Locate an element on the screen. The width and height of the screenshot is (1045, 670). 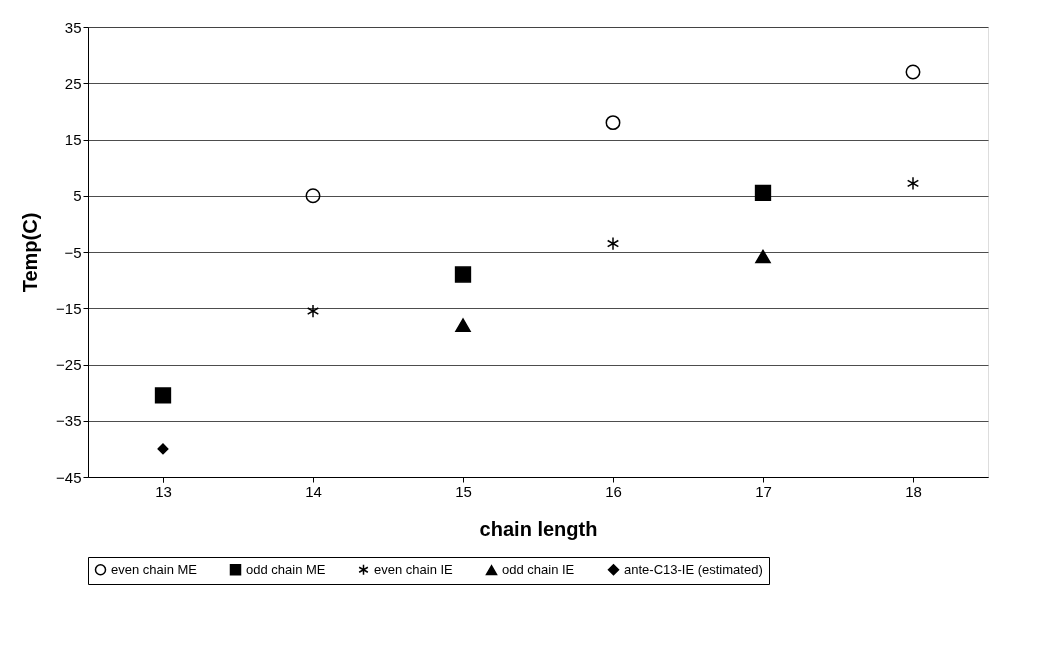
x-axis-title: chain length is located at coordinates (538, 528).